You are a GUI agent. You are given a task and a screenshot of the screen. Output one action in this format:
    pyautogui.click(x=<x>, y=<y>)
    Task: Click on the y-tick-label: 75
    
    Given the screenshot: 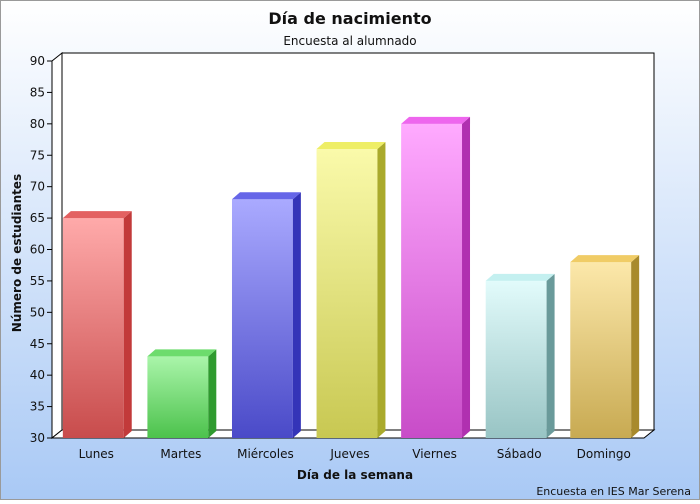 What is the action you would take?
    pyautogui.click(x=37, y=155)
    